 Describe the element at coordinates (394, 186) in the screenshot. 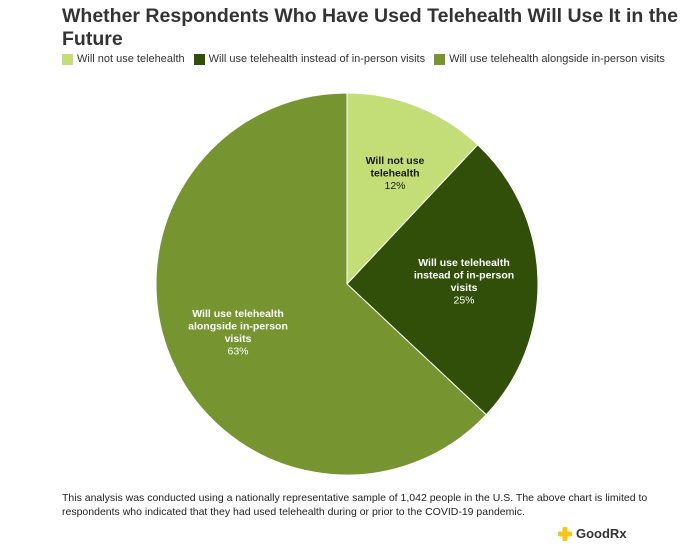

I see `slice-value-label: 12%` at that location.